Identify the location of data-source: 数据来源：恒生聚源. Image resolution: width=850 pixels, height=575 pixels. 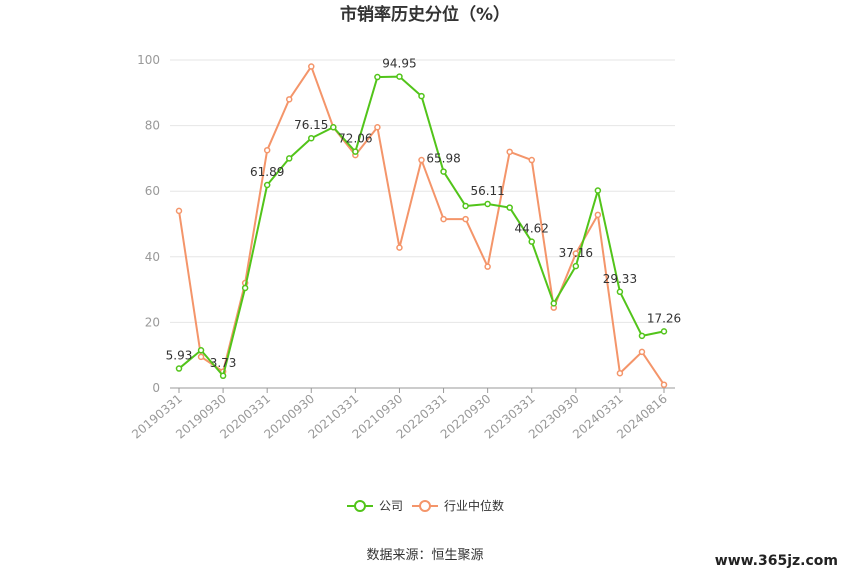
(424, 555).